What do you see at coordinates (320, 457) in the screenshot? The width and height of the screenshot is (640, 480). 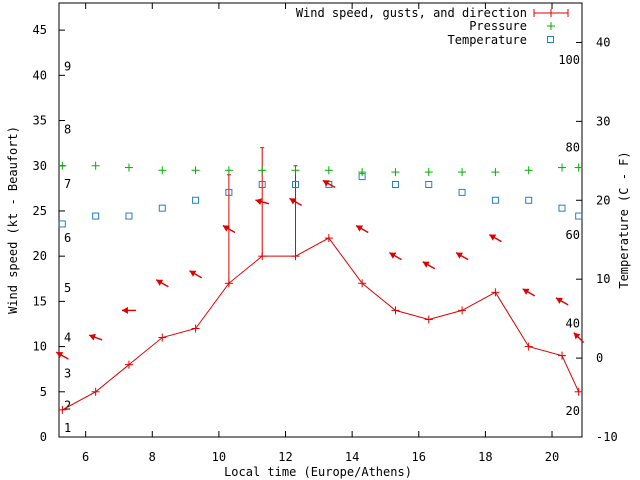 I see `x-tick-labels: 6 8 10 12 14 16 18 20` at bounding box center [320, 457].